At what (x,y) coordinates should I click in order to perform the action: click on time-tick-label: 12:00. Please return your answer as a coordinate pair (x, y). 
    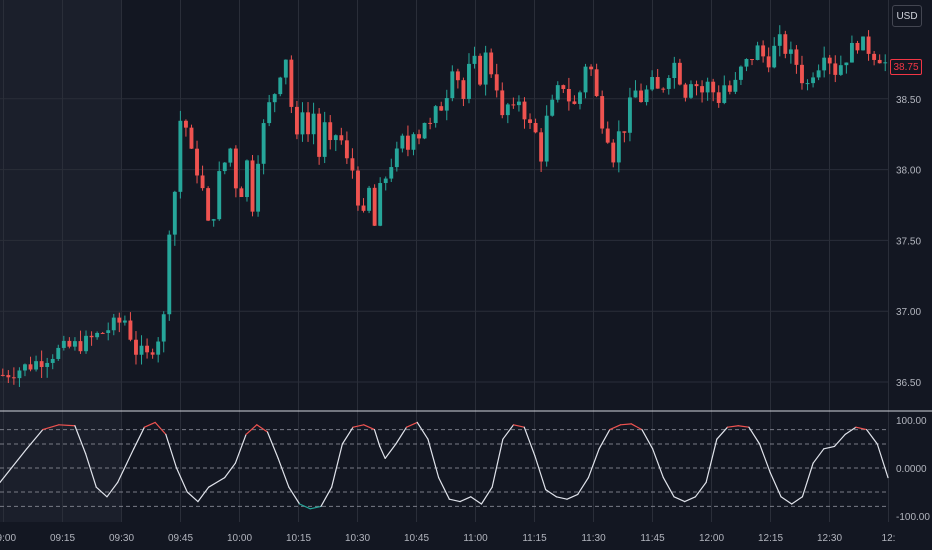
    Looking at the image, I should click on (711, 538).